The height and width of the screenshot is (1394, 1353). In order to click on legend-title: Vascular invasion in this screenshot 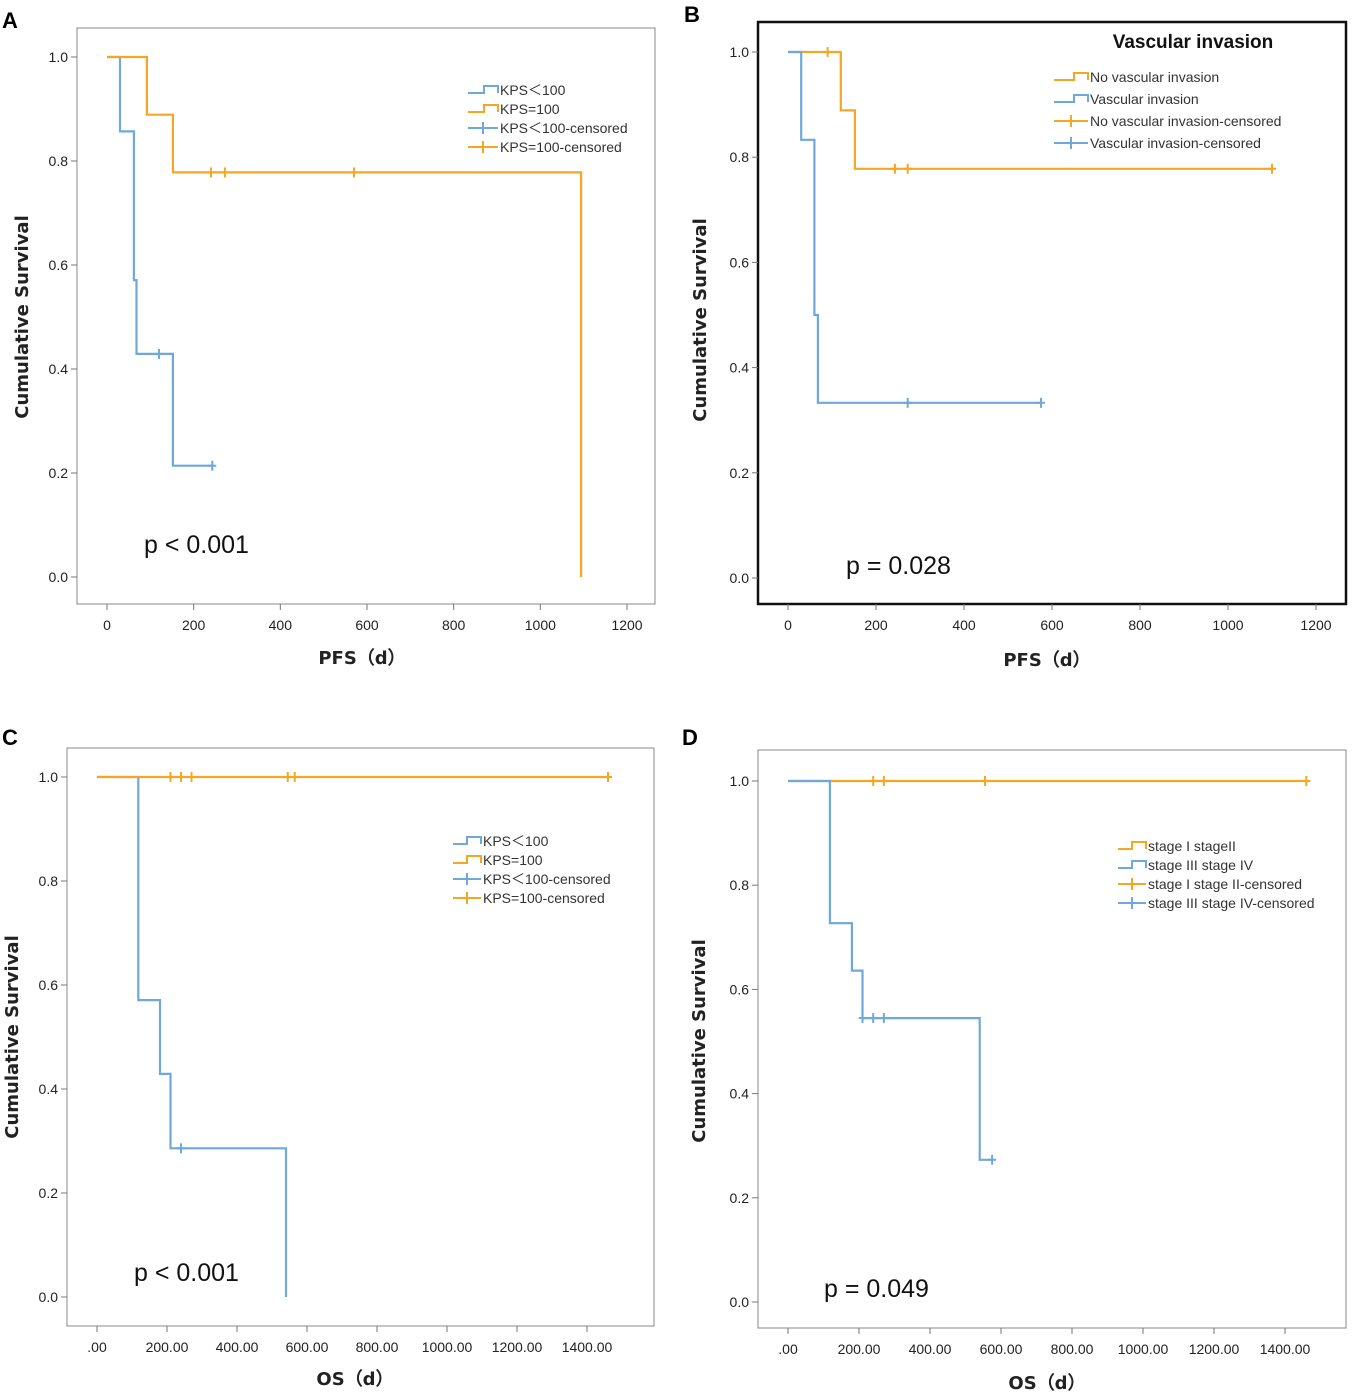, I will do `click(1193, 42)`.